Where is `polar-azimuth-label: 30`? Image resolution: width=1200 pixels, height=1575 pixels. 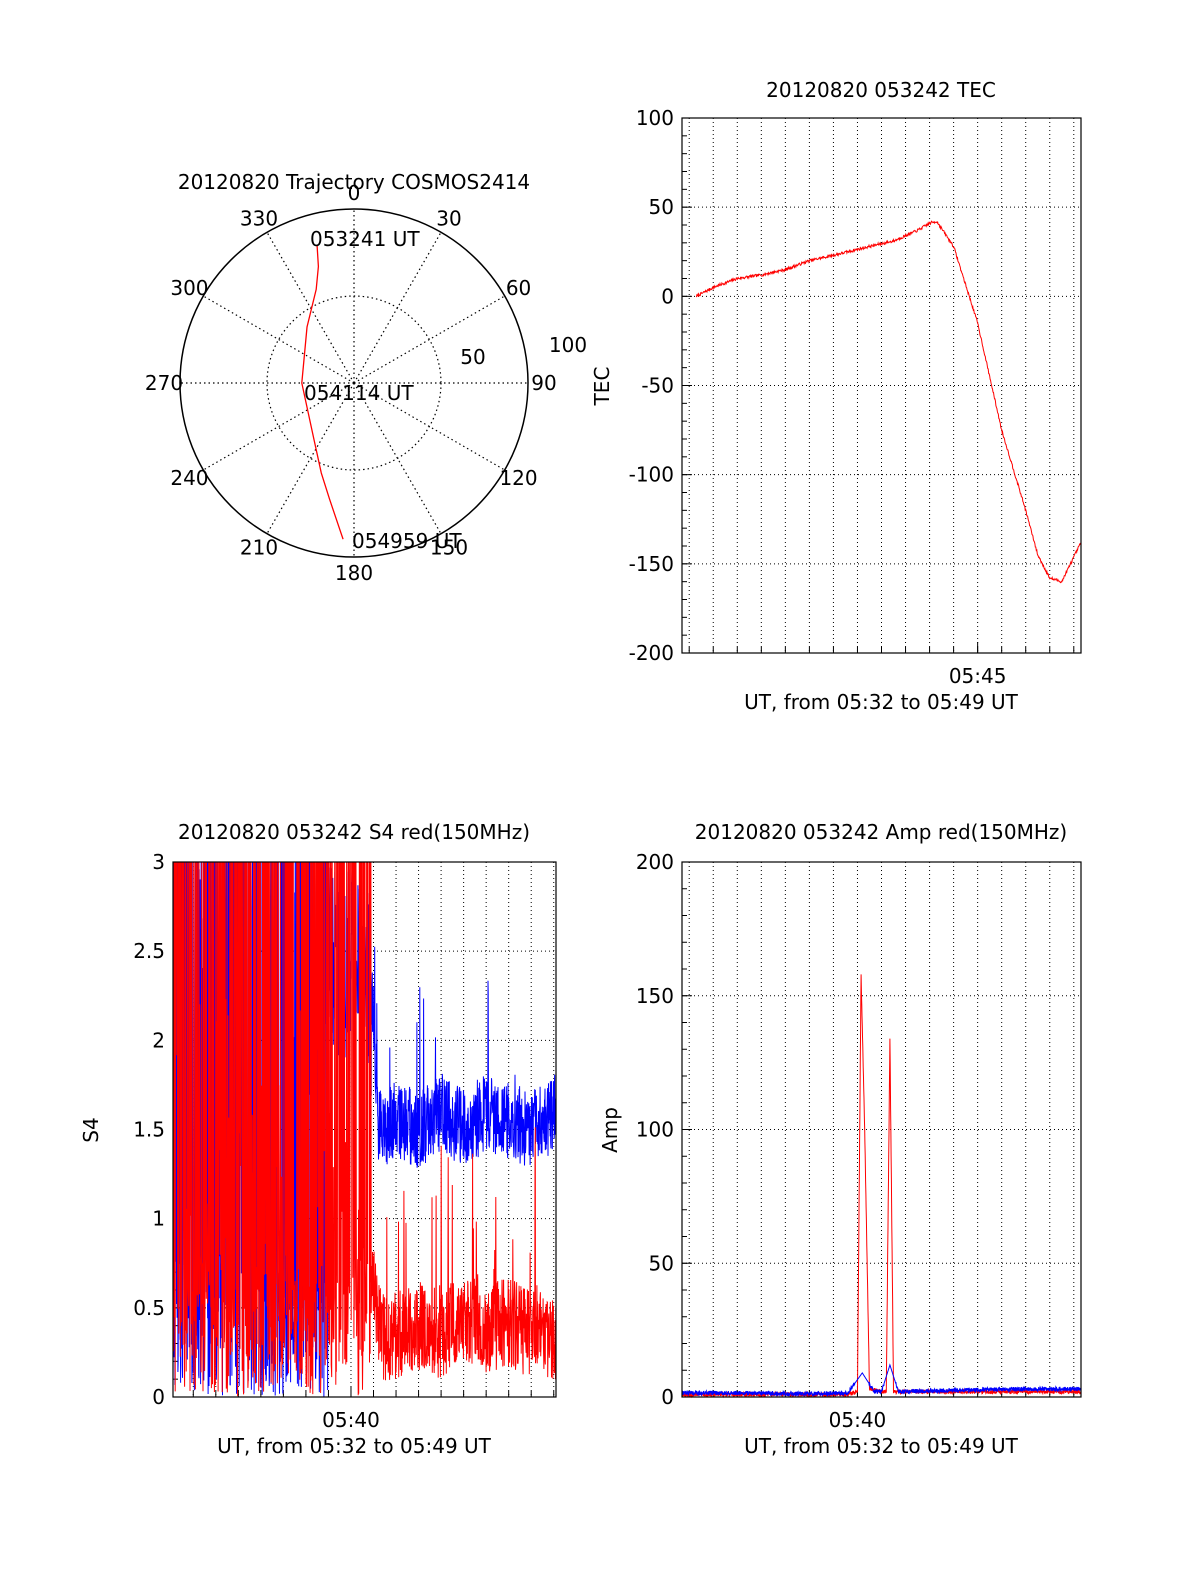 polar-azimuth-label: 30 is located at coordinates (448, 218).